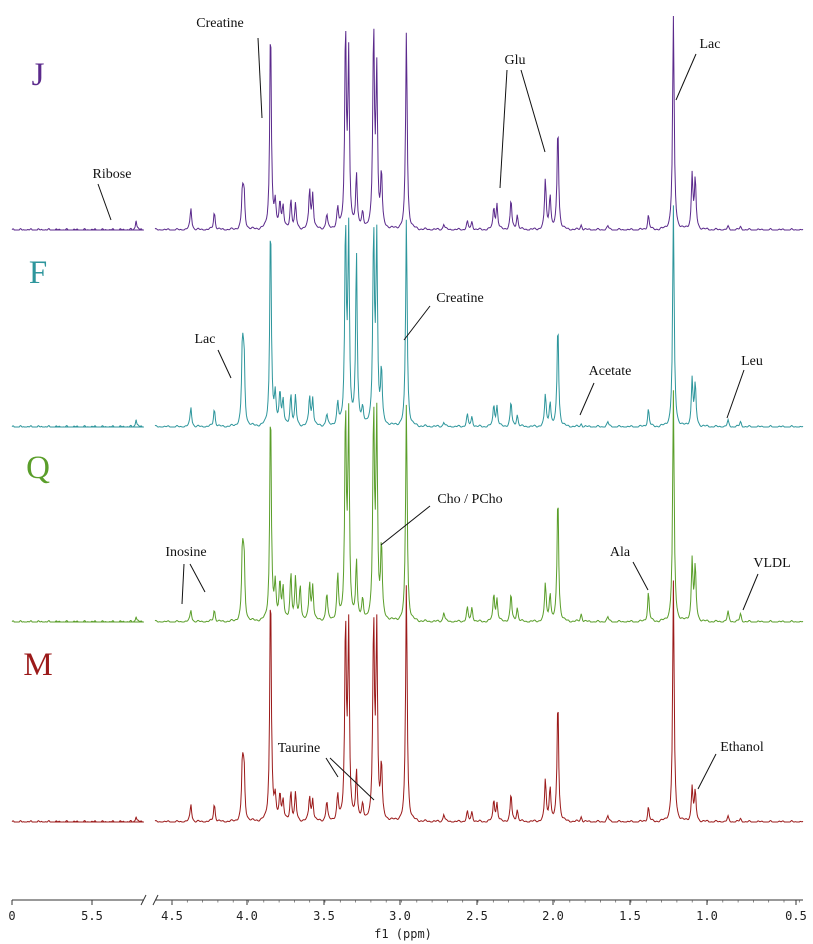 This screenshot has height=944, width=813. What do you see at coordinates (469, 499) in the screenshot?
I see `annotation-label: Cho / PCho` at bounding box center [469, 499].